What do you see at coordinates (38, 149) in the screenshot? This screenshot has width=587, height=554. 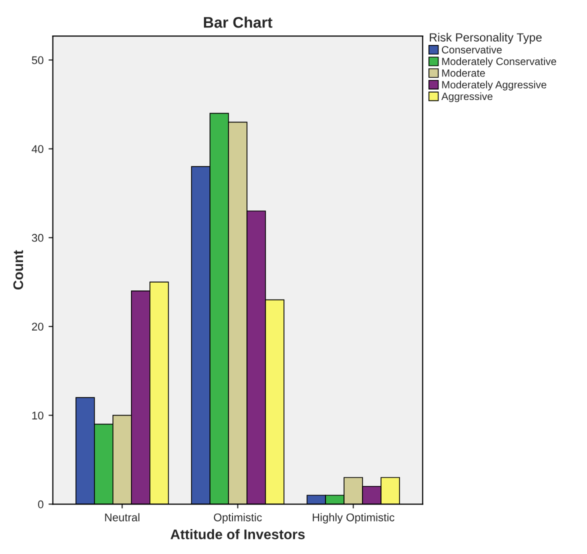 I see `y-tick-label: 40` at bounding box center [38, 149].